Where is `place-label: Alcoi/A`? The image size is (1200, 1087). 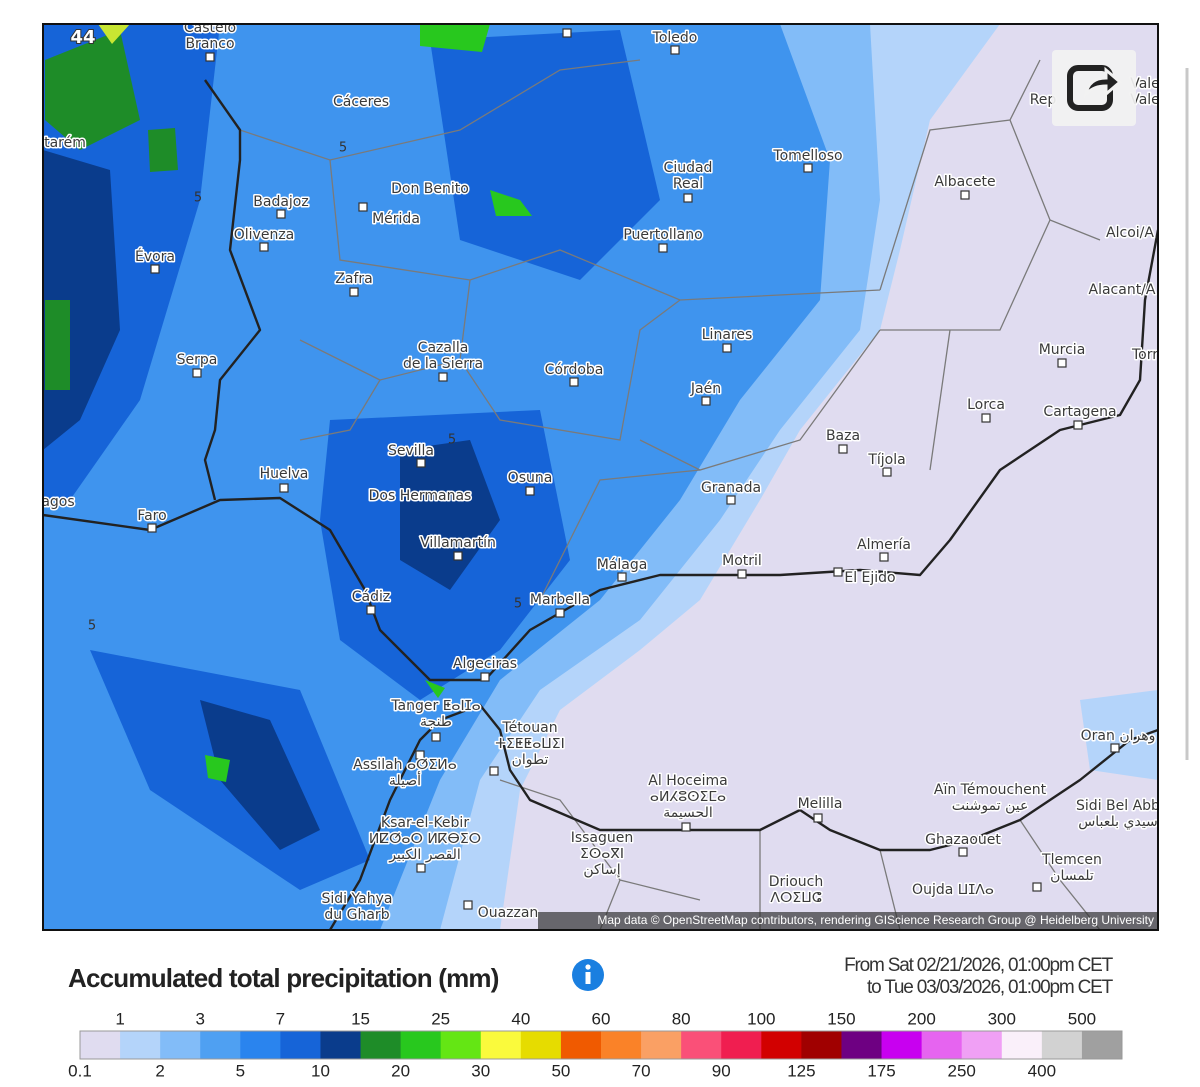 place-label: Alcoi/A is located at coordinates (1130, 233).